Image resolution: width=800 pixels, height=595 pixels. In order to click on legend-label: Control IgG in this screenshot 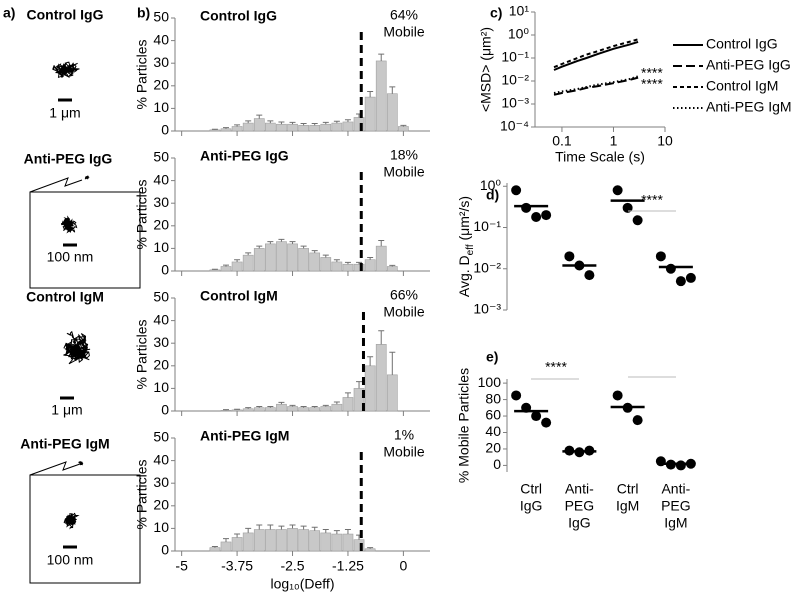, I will do `click(742, 44)`.